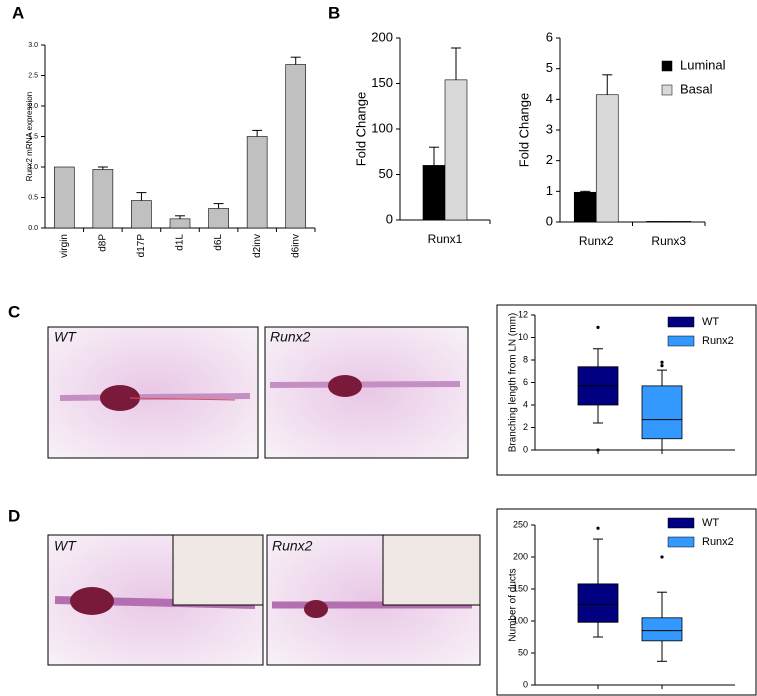  Describe the element at coordinates (33, 75) in the screenshot. I see `y-tick-label: 2.5` at that location.